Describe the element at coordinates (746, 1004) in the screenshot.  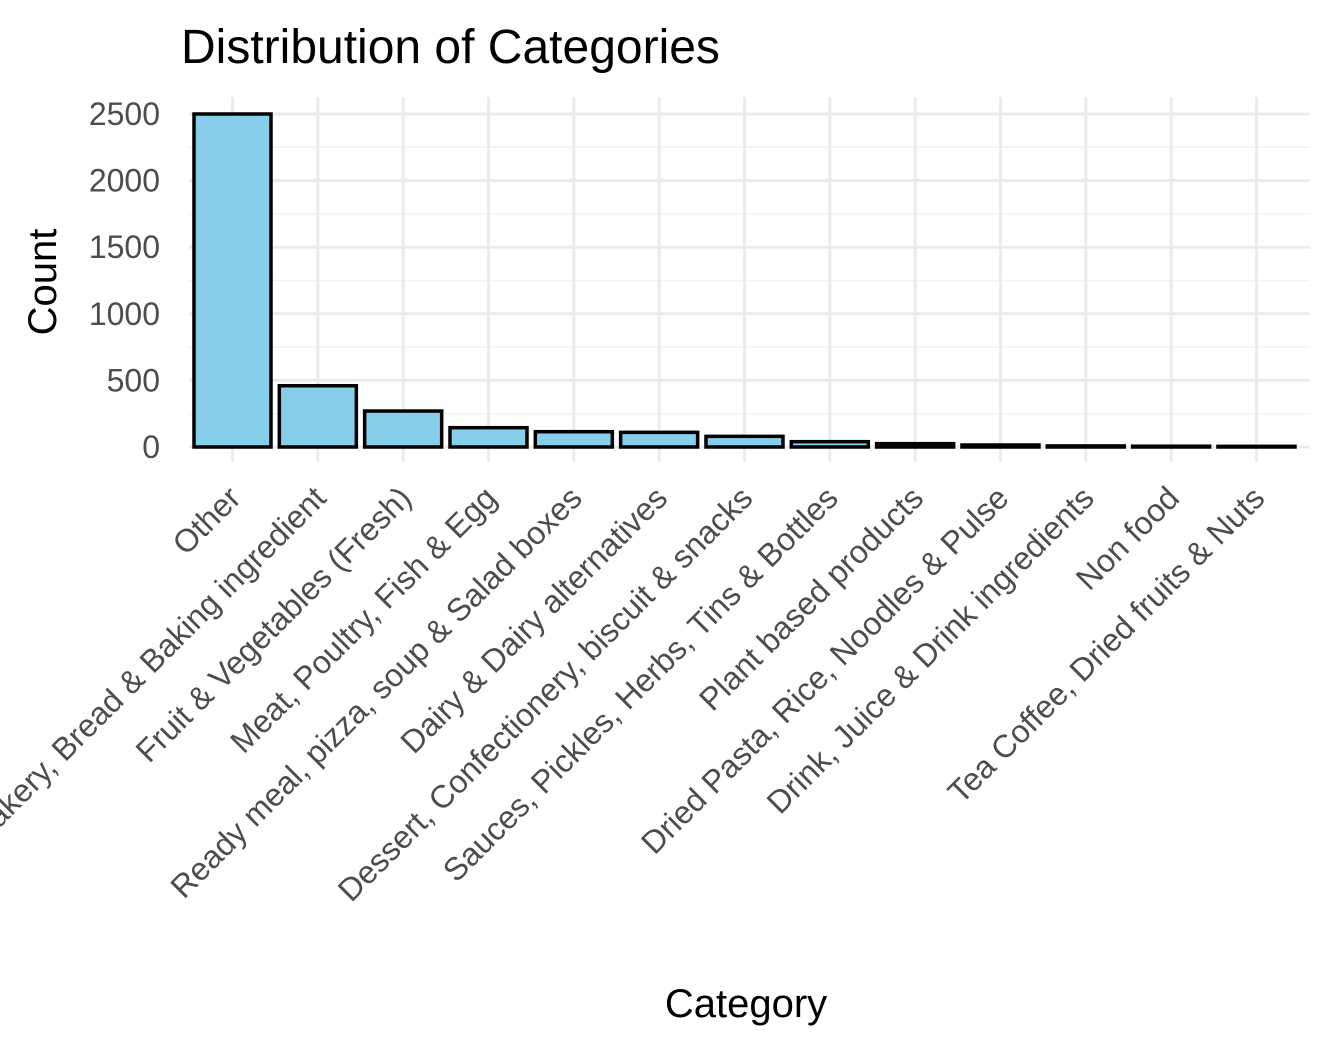
I see `x-axis-title: Category` at that location.